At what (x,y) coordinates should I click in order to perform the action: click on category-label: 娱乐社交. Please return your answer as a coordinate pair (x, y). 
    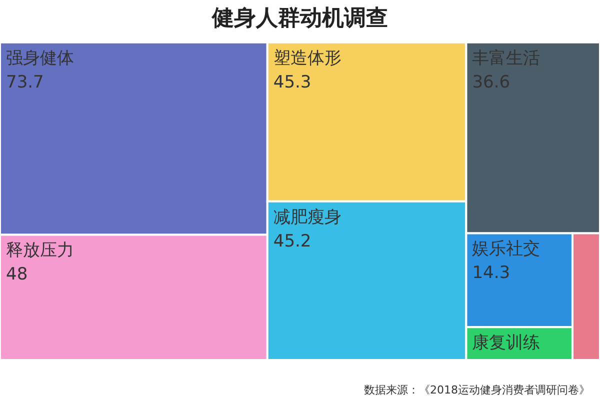
    Looking at the image, I should click on (506, 249).